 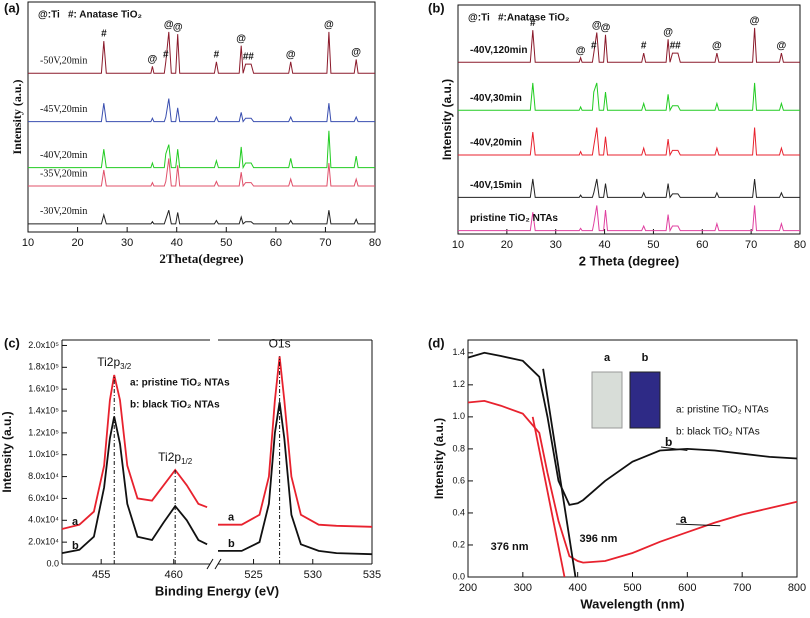 I want to click on x-tick-label: 525, so click(x=253, y=575).